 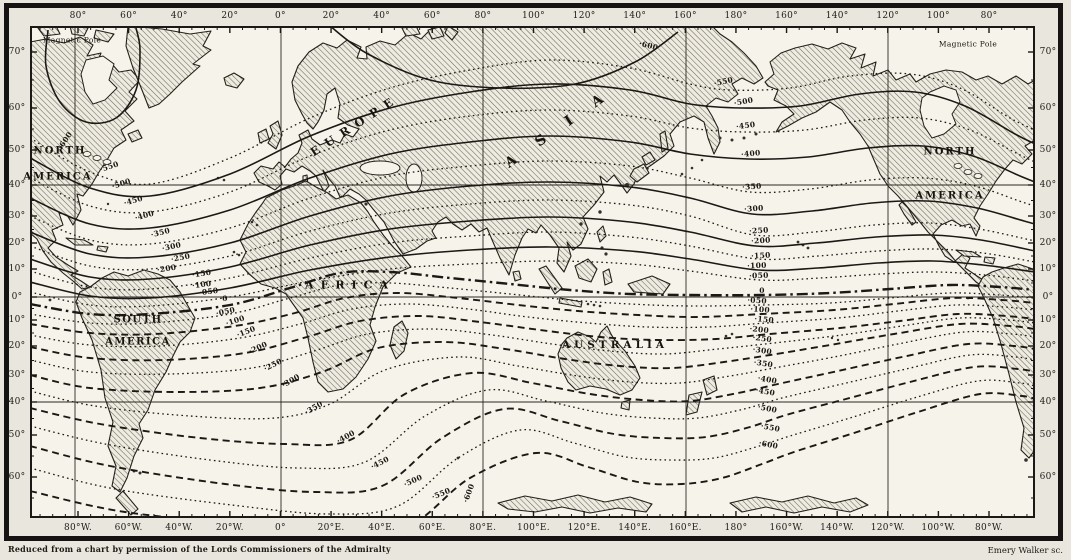 What do you see at coordinates (532, 314) in the screenshot?
I see `isoclinic-line--100` at bounding box center [532, 314].